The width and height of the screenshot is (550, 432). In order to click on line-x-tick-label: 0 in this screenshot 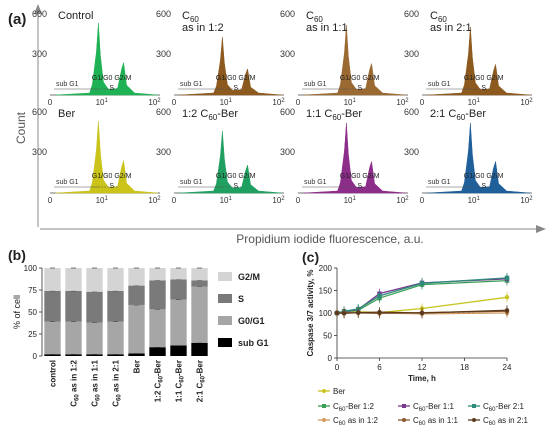, I will do `click(337, 367)`.